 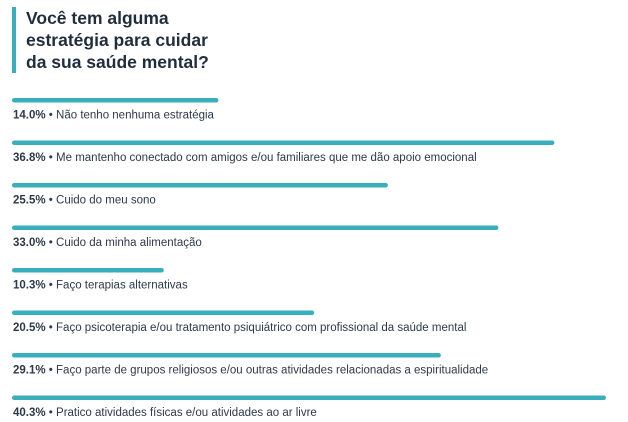 I want to click on bar-label-4: 33.0% • Cuido da minha alimentação, so click(x=107, y=243).